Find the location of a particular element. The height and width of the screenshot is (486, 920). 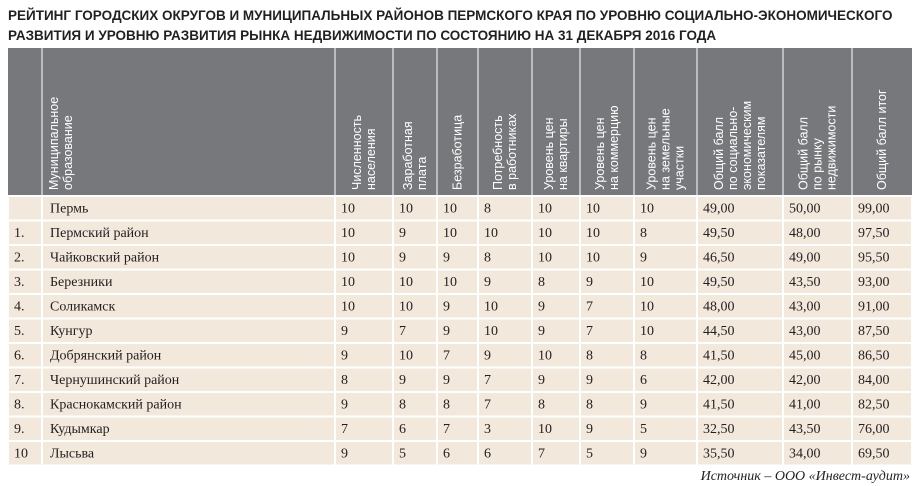

region-name: Лысьва is located at coordinates (72, 453).